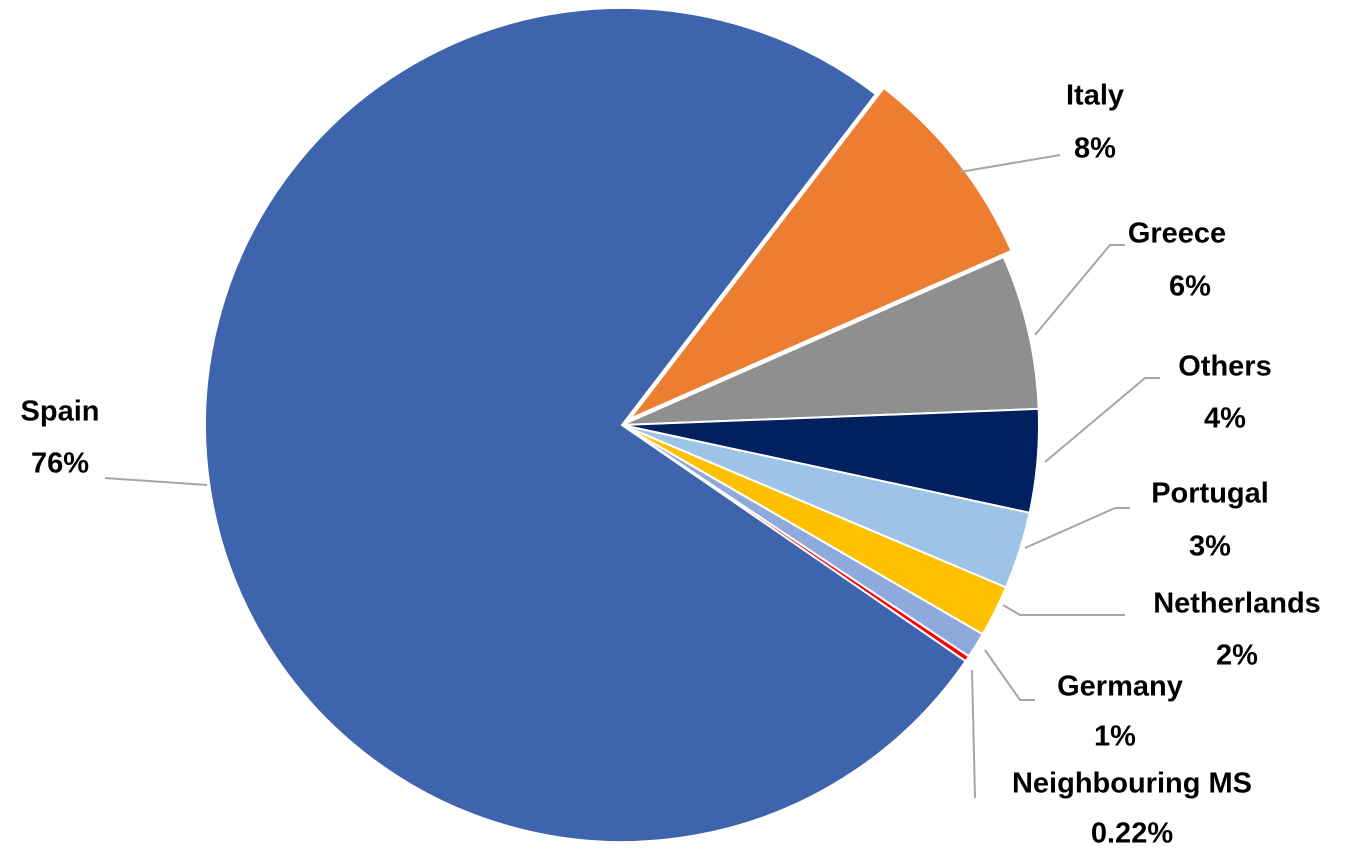  I want to click on data-label-value: 1%, so click(1115, 737).